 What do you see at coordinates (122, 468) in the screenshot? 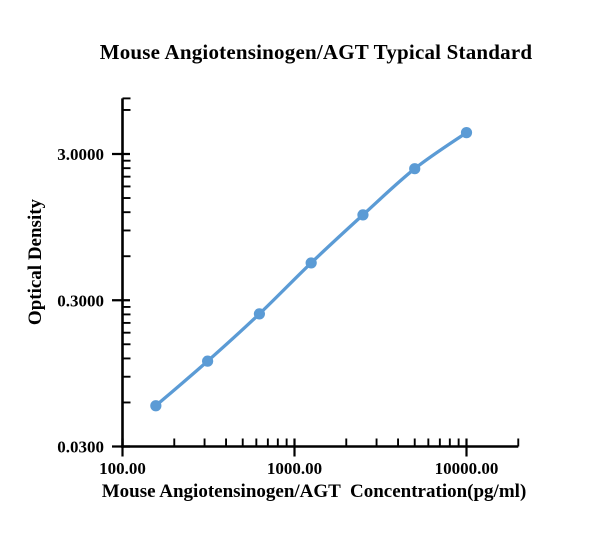
I see `x-tick-label: 100.00` at bounding box center [122, 468].